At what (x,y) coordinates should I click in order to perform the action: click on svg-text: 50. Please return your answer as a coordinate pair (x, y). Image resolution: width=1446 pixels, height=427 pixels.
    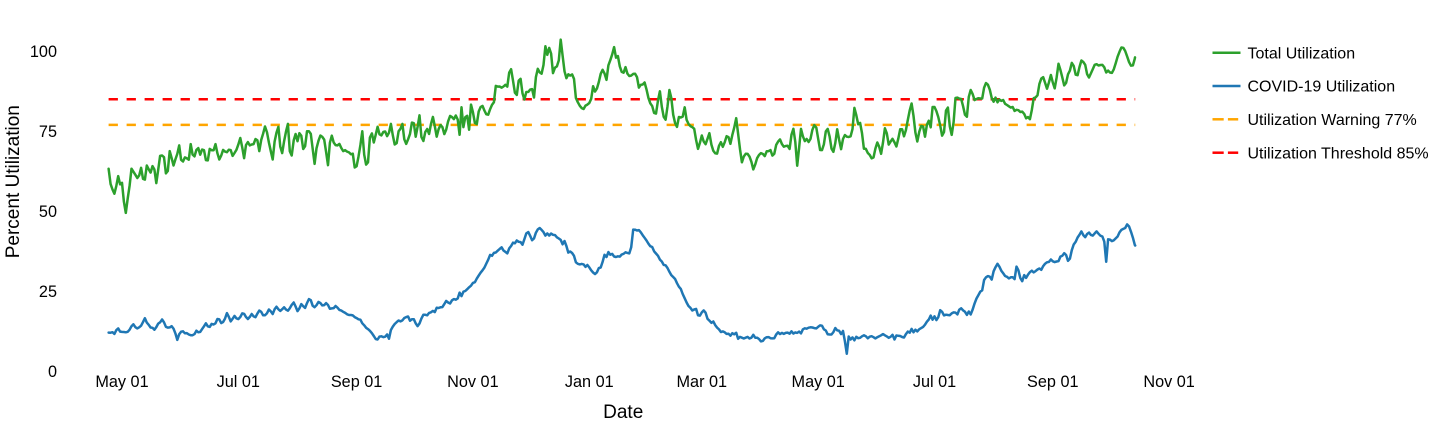
    Looking at the image, I should click on (48, 212).